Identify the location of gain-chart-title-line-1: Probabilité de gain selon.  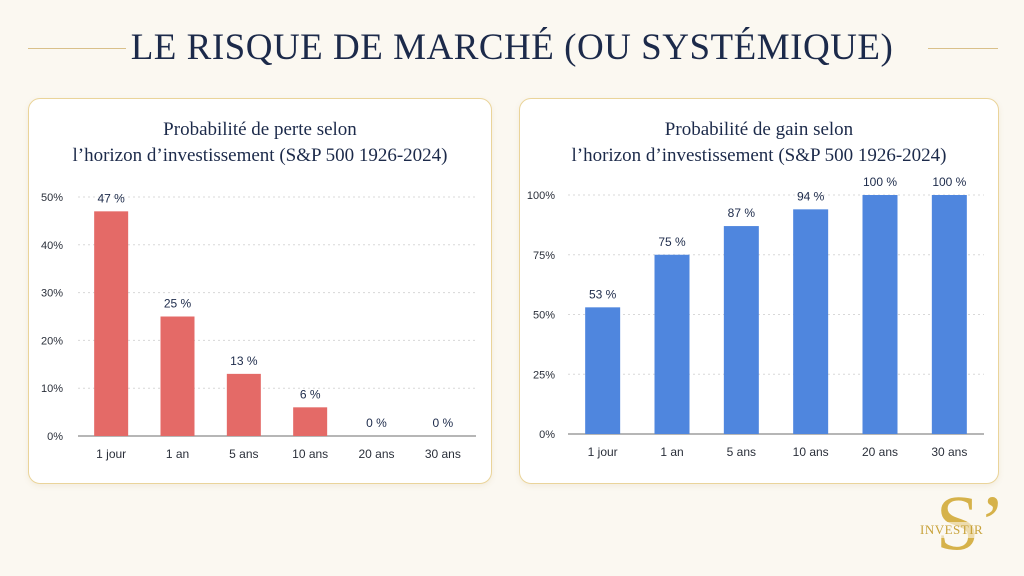
(759, 129).